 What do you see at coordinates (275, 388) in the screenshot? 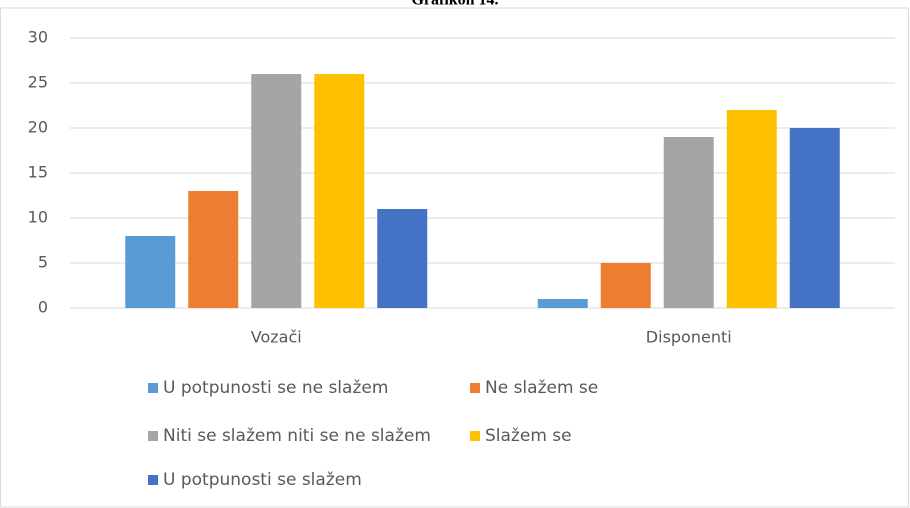
I see `legend-label: U potpunosti se ne slažem` at bounding box center [275, 388].